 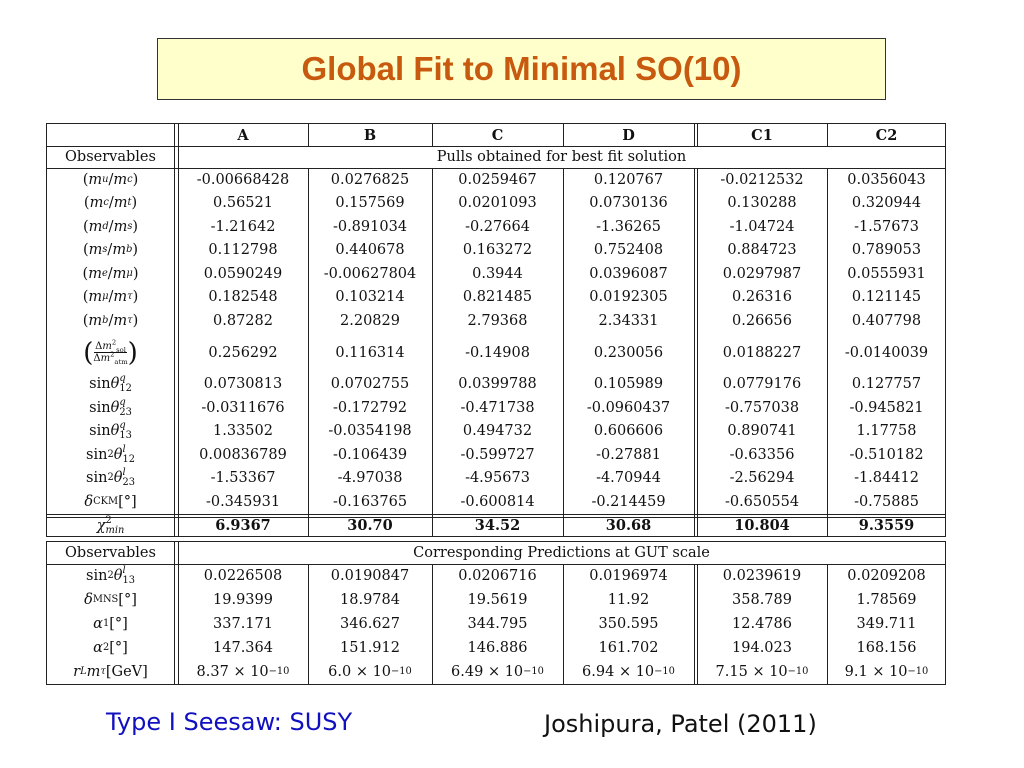 What do you see at coordinates (110, 384) in the screenshot?
I see `row-label: sin θ q 12` at bounding box center [110, 384].